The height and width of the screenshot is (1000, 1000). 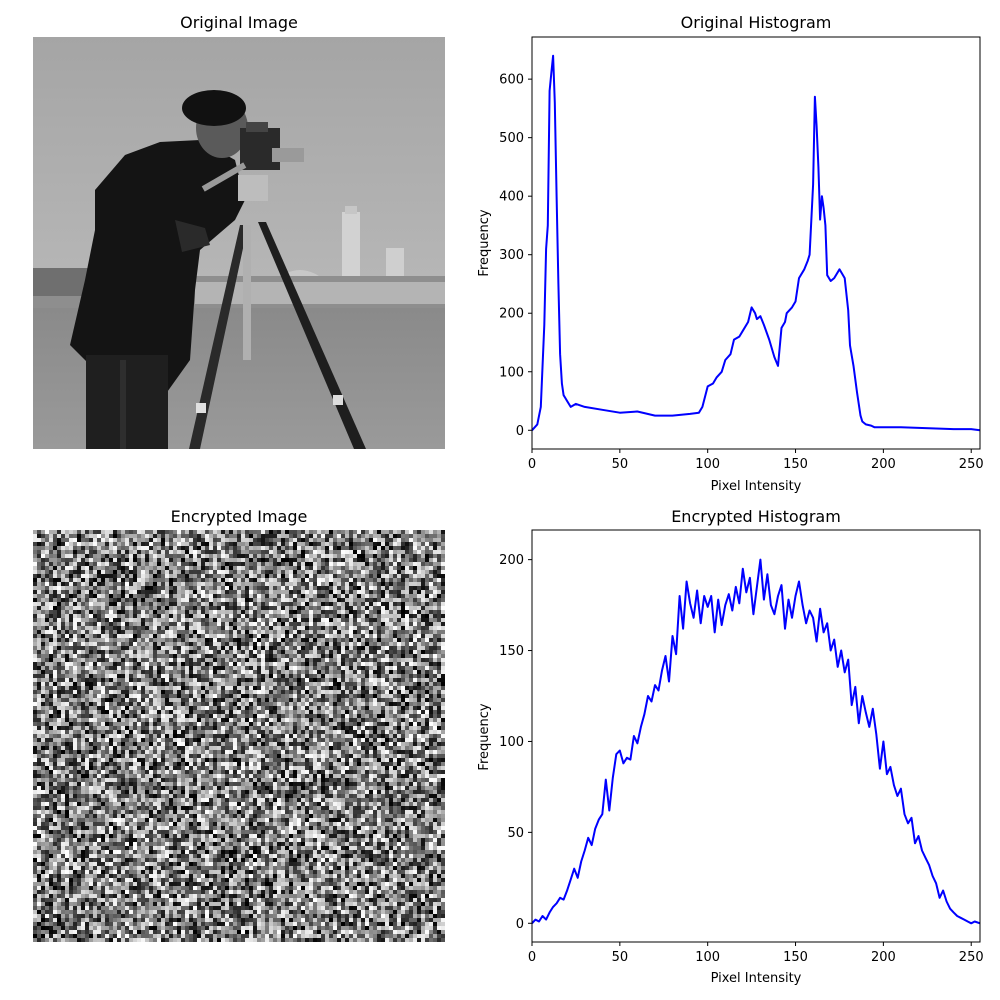 I want to click on encrypted-histogram-xtick-label: 50, so click(x=620, y=957).